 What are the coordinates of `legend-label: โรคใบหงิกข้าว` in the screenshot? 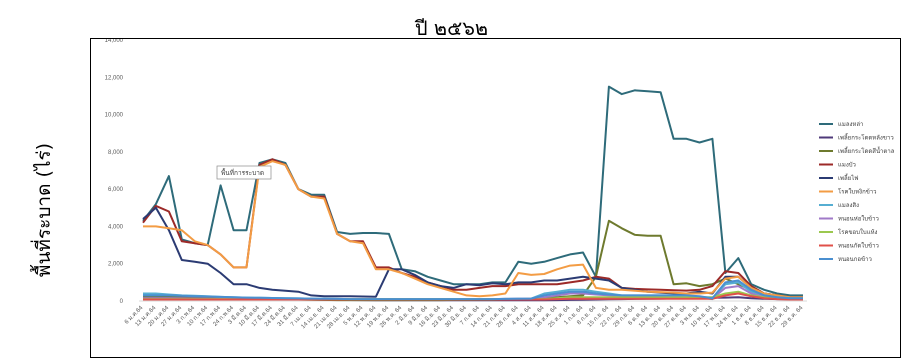 It's located at (857, 192).